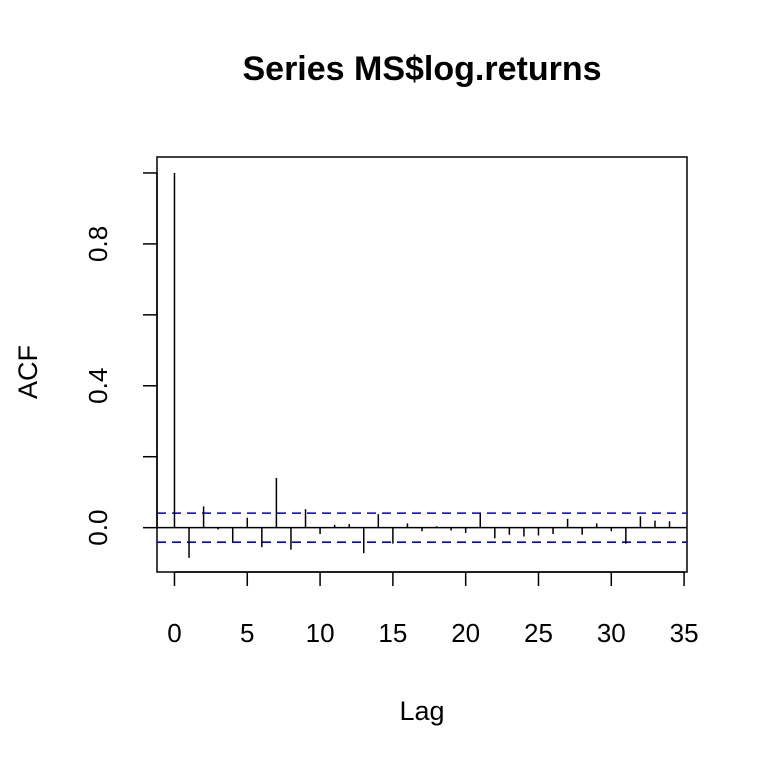 The height and width of the screenshot is (768, 768). Describe the element at coordinates (392, 633) in the screenshot. I see `x-tick-label-15: 15` at that location.